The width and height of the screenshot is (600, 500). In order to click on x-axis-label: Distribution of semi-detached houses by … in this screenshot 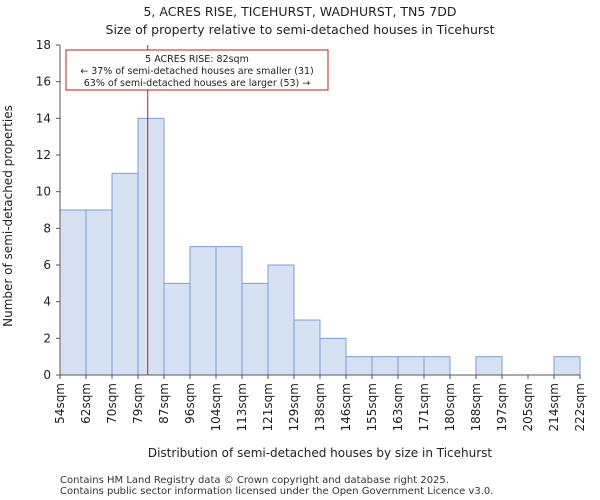, I will do `click(320, 453)`.